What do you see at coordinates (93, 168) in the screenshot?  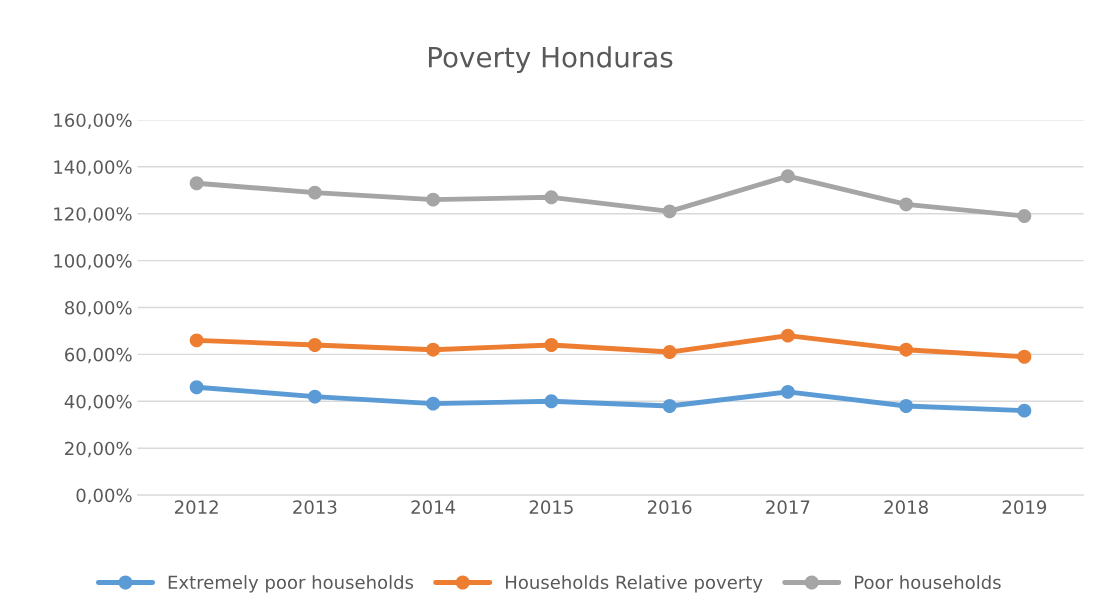 I see `y-tick-label: 140,00%` at bounding box center [93, 168].